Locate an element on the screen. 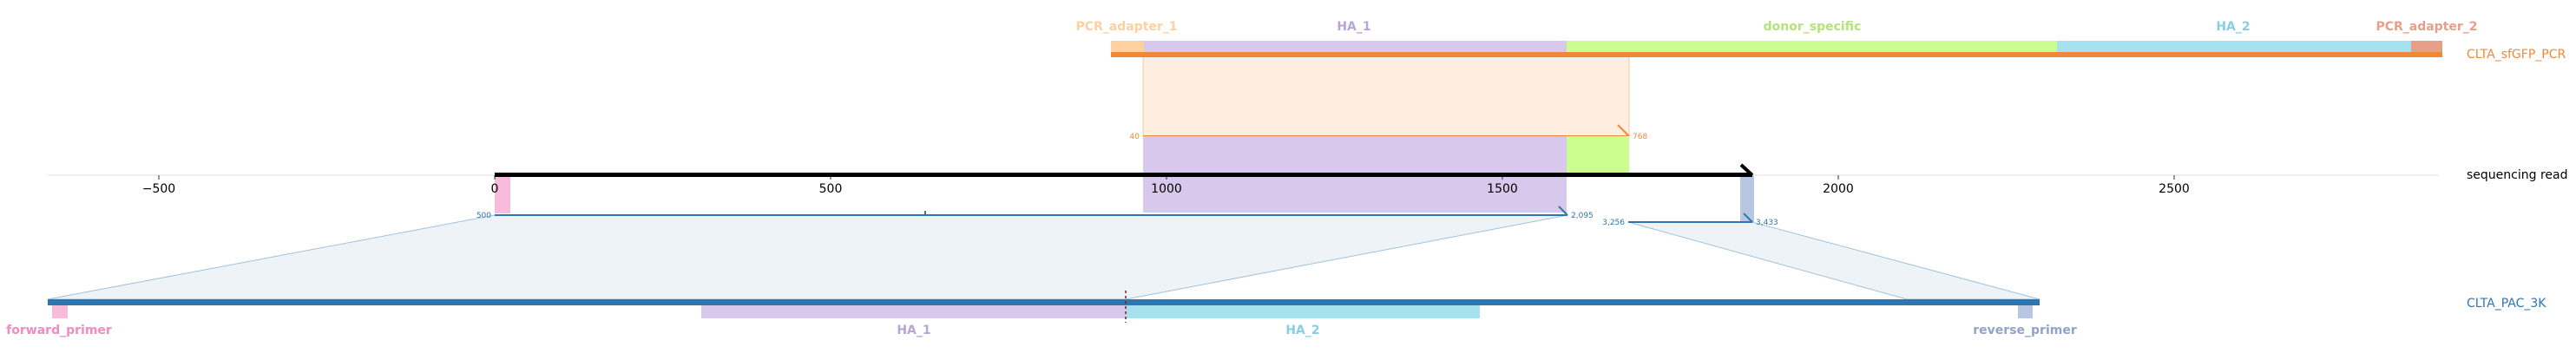 The width and height of the screenshot is (2576, 360). plasmid-features is located at coordinates (1042, 311).